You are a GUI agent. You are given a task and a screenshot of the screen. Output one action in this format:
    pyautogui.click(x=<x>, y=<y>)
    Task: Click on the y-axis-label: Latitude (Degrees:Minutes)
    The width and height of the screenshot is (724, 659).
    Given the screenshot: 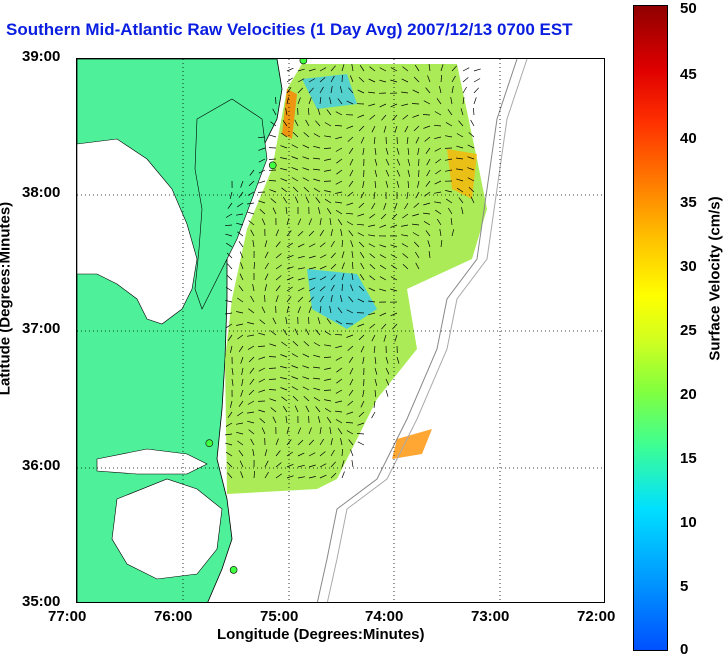 What is the action you would take?
    pyautogui.click(x=7, y=298)
    